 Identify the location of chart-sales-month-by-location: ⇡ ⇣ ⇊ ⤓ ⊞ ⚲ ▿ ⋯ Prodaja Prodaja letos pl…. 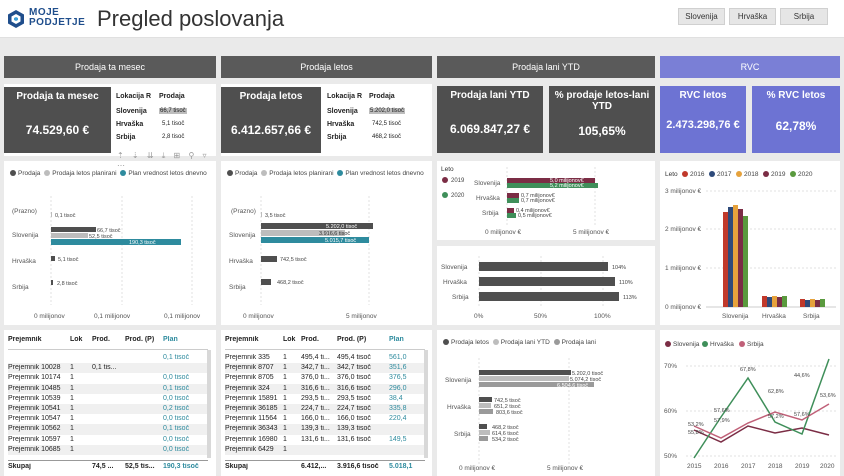
(110, 238).